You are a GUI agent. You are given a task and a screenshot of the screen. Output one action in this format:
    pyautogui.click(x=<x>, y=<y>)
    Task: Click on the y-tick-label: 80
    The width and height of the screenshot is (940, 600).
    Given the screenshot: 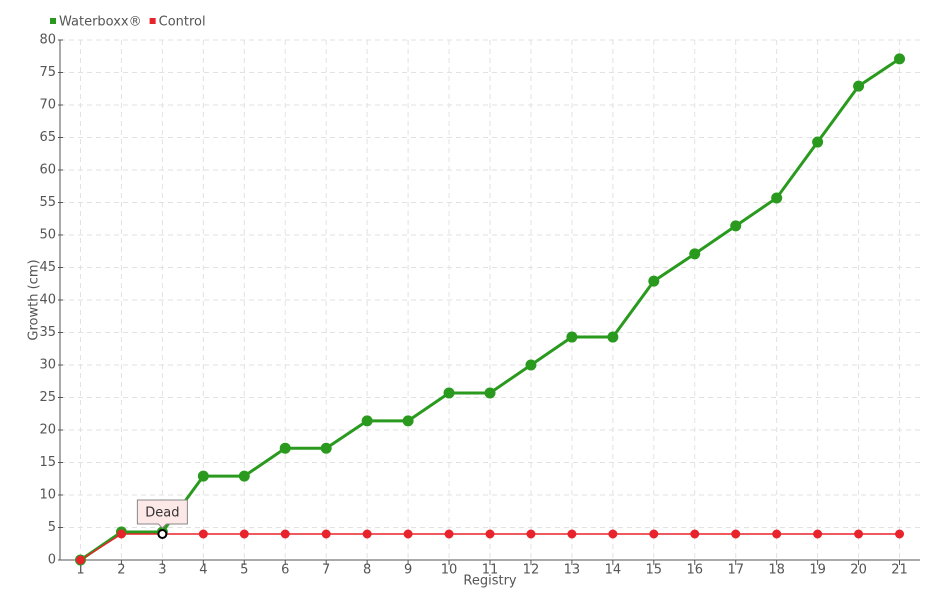 What is the action you would take?
    pyautogui.click(x=47, y=40)
    